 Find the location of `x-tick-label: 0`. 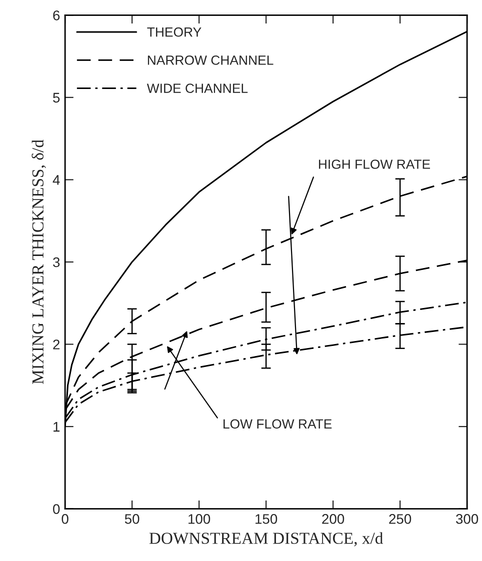

x-tick-label: 0 is located at coordinates (65, 519).